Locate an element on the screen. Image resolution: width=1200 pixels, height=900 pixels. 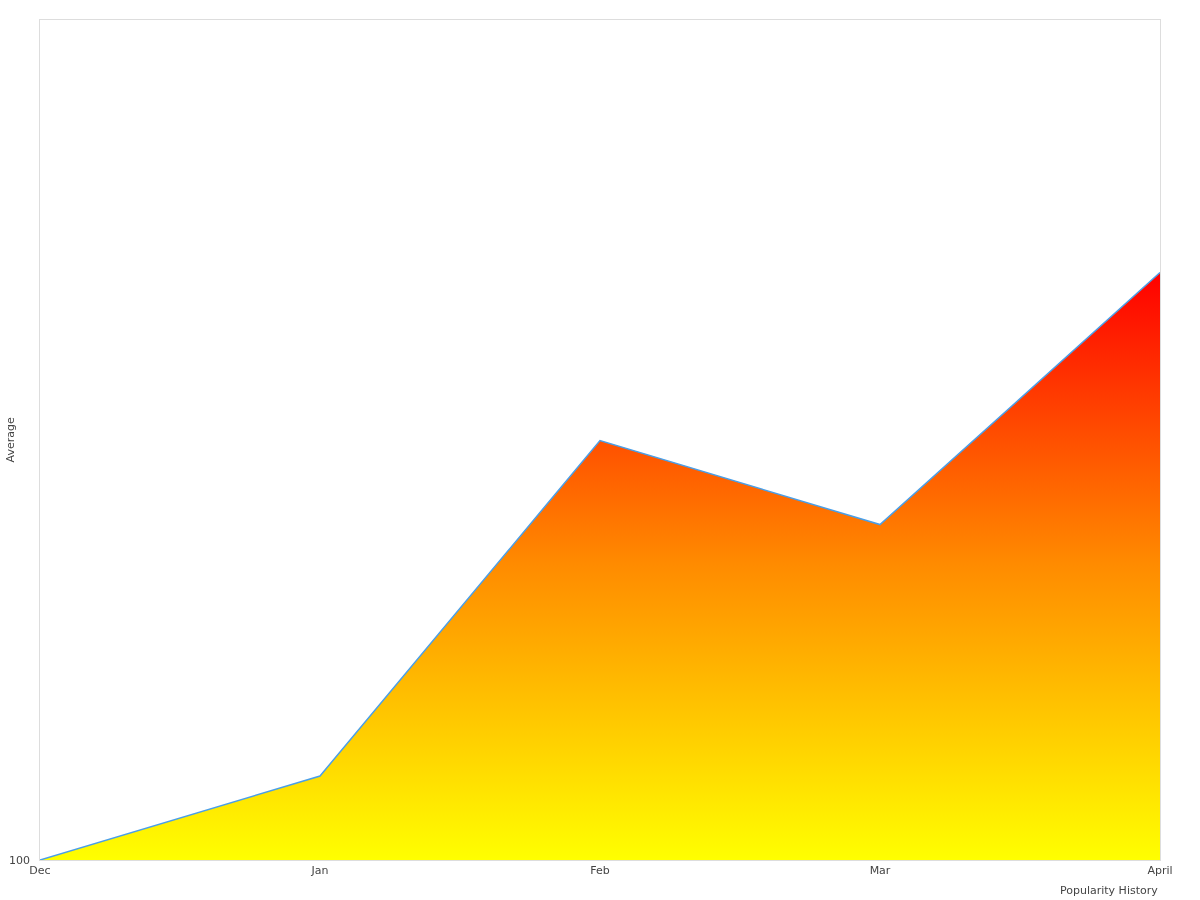
x-tick-label: Jan is located at coordinates (319, 871).